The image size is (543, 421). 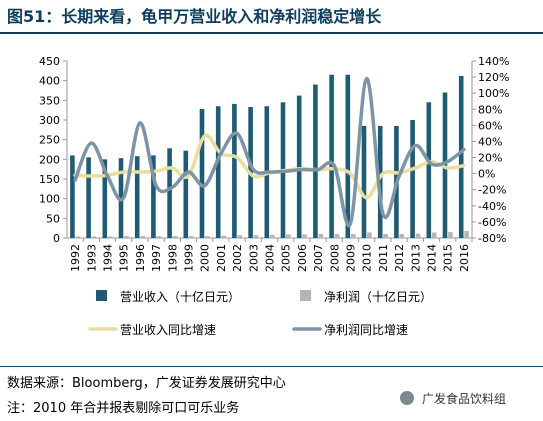 I want to click on x-axis-tick-label: 2015, so click(x=448, y=258).